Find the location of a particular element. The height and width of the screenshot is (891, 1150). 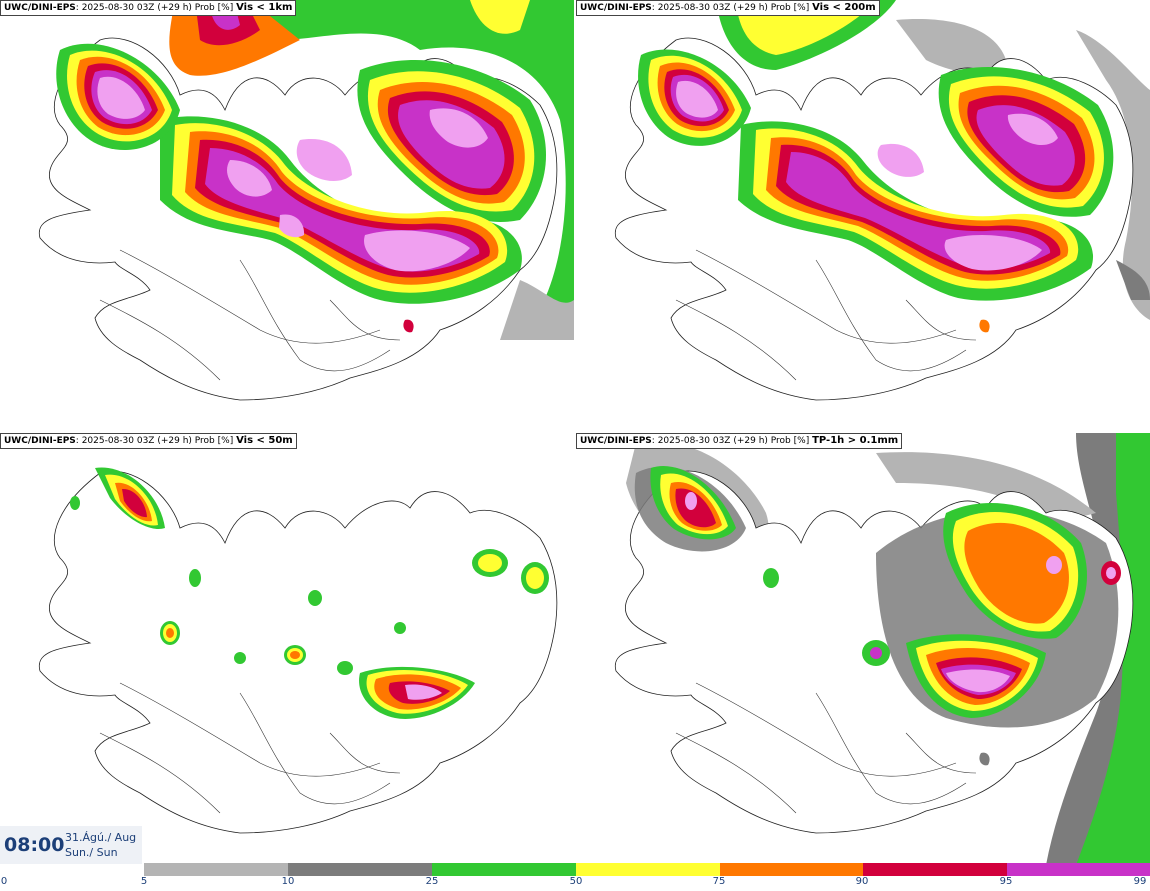

valid-time-box: 08:00 31.Ágú./ Aug Sun./ Sun is located at coordinates (71, 845).